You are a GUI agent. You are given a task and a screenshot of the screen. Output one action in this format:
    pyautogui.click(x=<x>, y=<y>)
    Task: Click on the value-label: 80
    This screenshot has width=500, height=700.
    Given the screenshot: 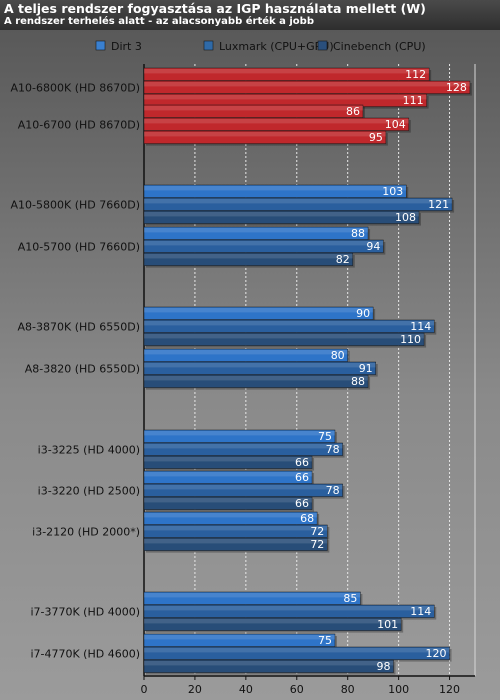 What is the action you would take?
    pyautogui.click(x=338, y=355)
    